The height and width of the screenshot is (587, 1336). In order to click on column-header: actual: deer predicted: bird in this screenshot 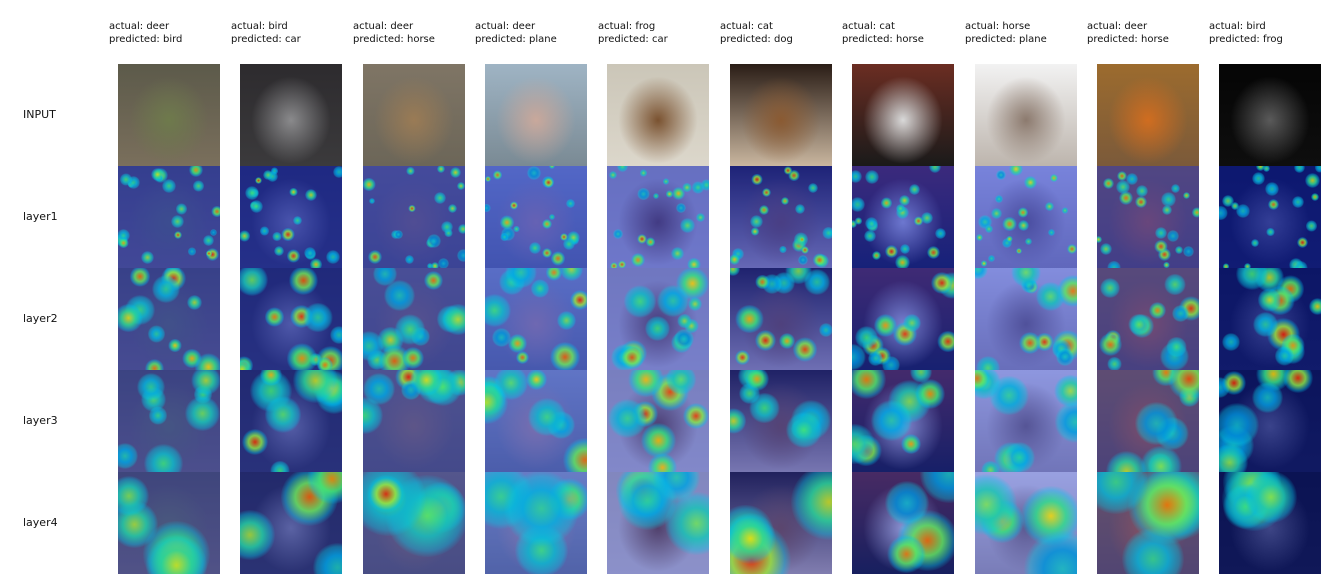, I will do `click(145, 33)`.